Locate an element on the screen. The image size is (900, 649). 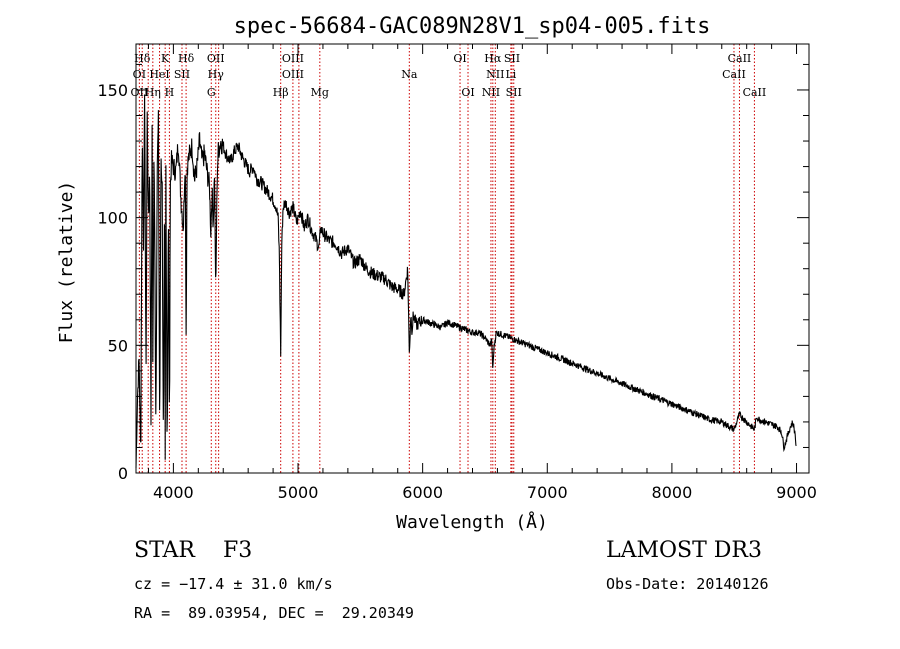
x-axis-label: Wavelength (Å) is located at coordinates (472, 522).